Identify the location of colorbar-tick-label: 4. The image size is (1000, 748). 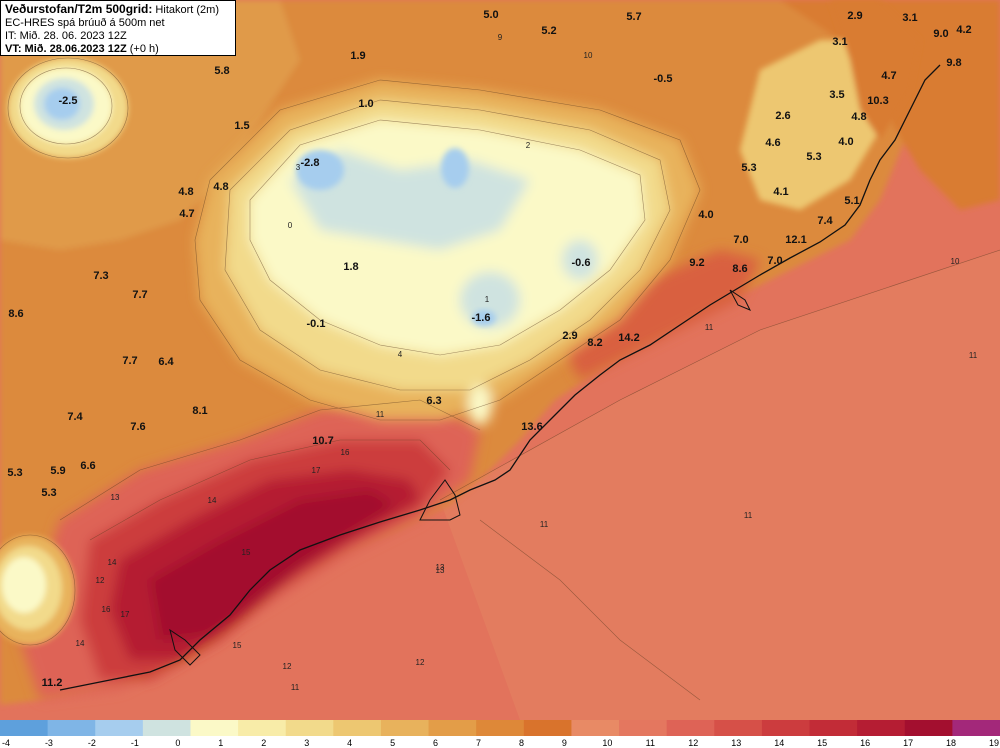
(349, 743).